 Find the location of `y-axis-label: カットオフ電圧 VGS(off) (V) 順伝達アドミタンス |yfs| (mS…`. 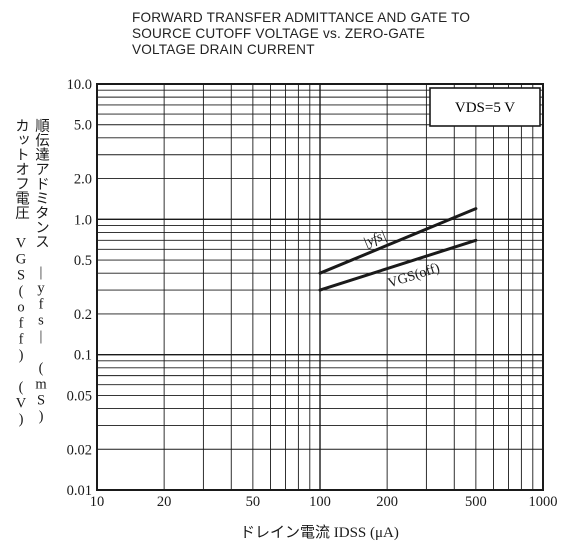

y-axis-label: カットオフ電圧 VGS(off) (V) 順伝達アドミタンス |yfs| (mS… is located at coordinates (27, 288).